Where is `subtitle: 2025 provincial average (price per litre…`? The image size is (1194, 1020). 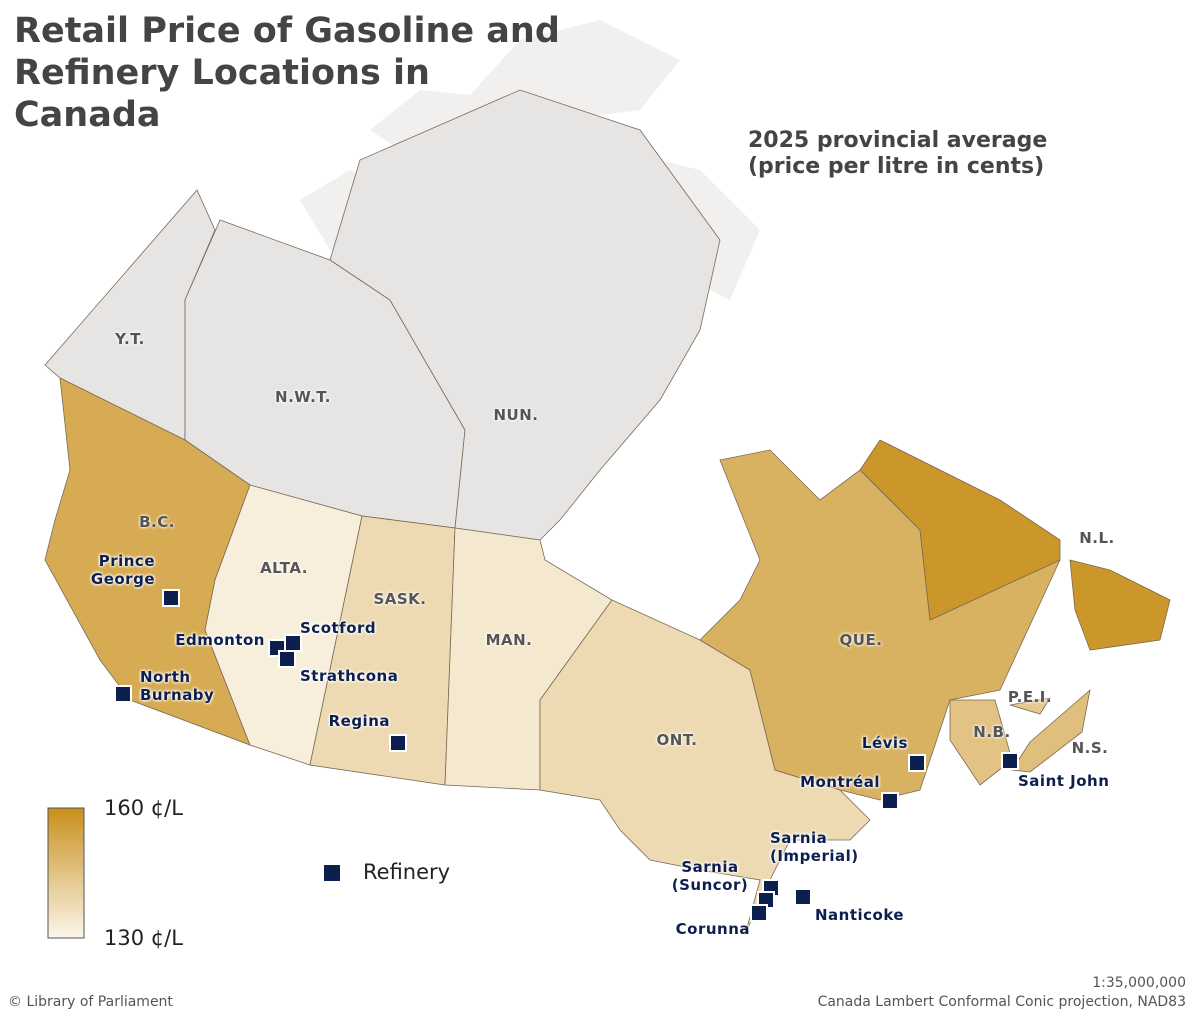
subtitle: 2025 provincial average (price per litre… is located at coordinates (898, 154).